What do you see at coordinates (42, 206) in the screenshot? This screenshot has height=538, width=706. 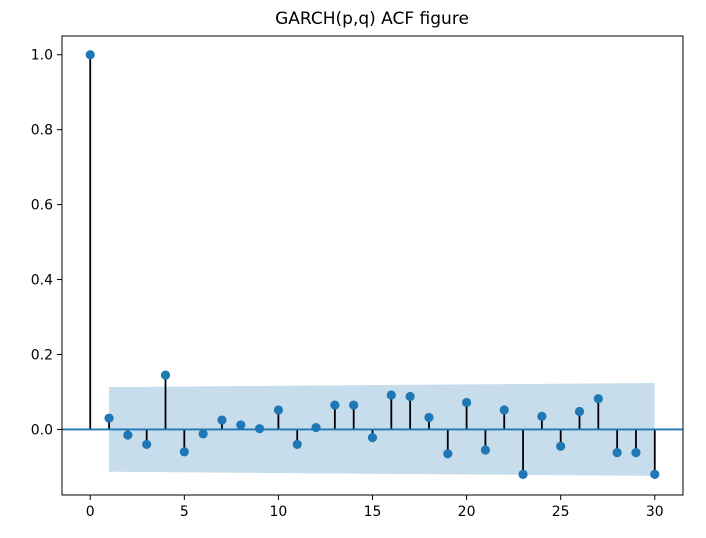 I see `y-tick-label: 0.6` at bounding box center [42, 206].